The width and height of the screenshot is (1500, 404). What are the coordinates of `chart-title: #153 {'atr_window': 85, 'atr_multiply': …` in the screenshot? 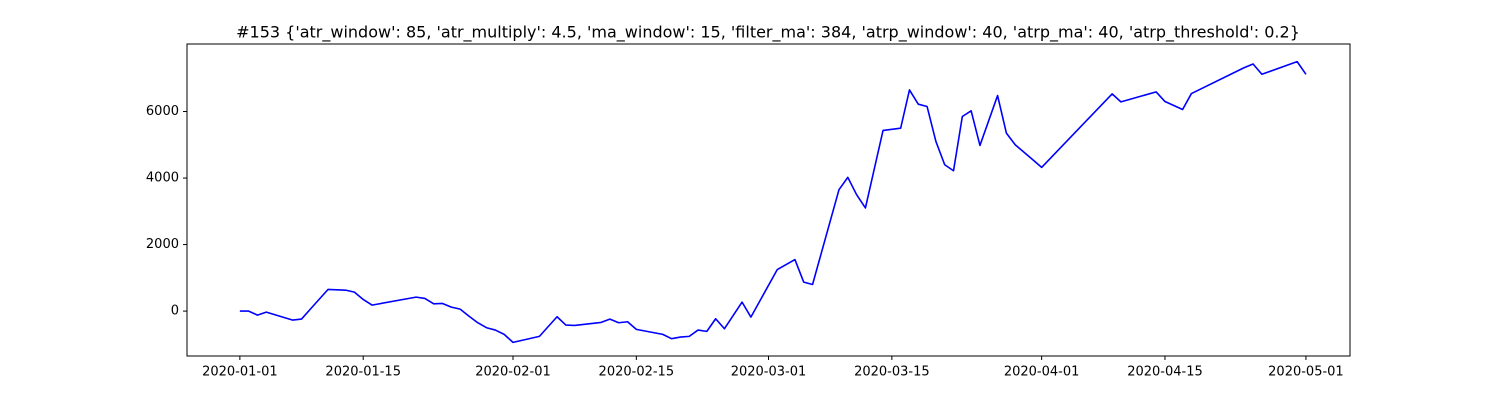 It's located at (768, 33).